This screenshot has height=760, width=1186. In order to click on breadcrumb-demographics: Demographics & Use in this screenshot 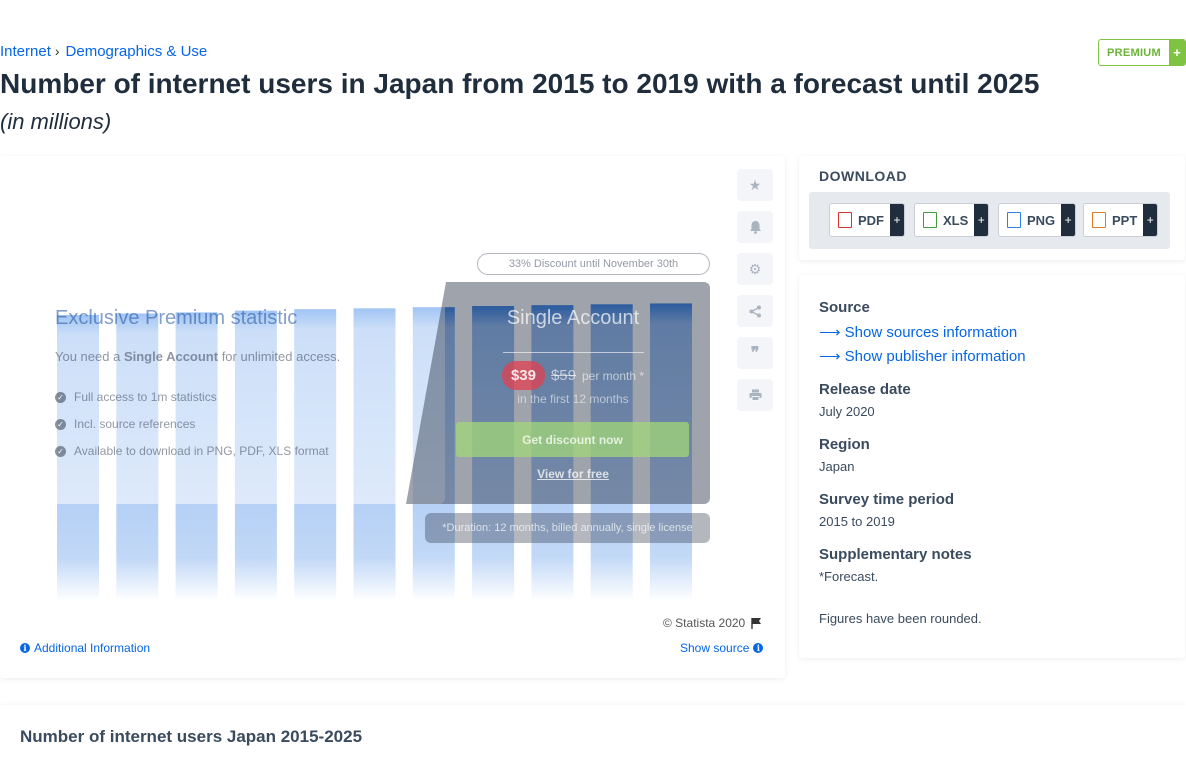, I will do `click(136, 51)`.